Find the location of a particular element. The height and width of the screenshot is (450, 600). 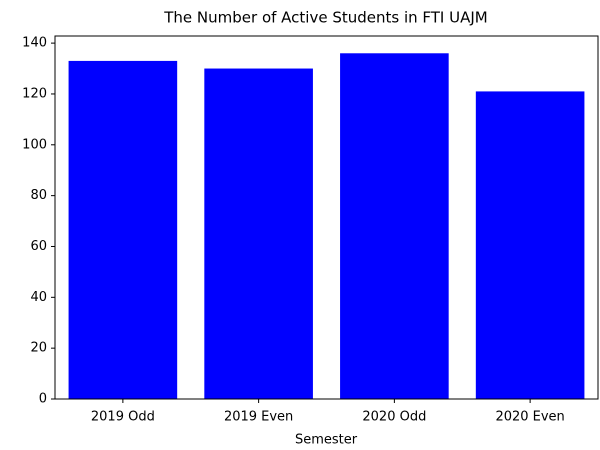

y-tick-label: 20 is located at coordinates (38, 348).